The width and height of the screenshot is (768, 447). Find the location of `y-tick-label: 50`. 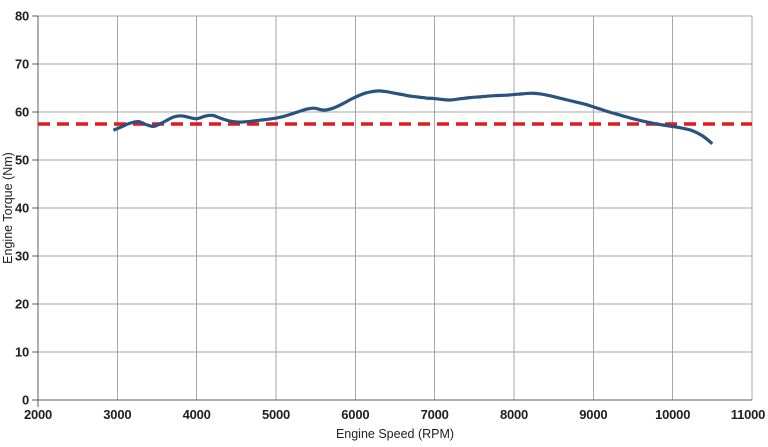

y-tick-label: 50 is located at coordinates (22, 160).